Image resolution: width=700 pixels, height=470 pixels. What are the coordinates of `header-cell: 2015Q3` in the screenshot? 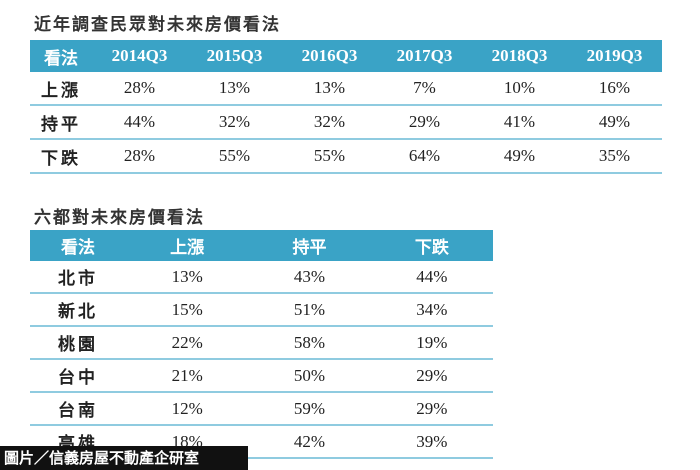 It's located at (234, 56).